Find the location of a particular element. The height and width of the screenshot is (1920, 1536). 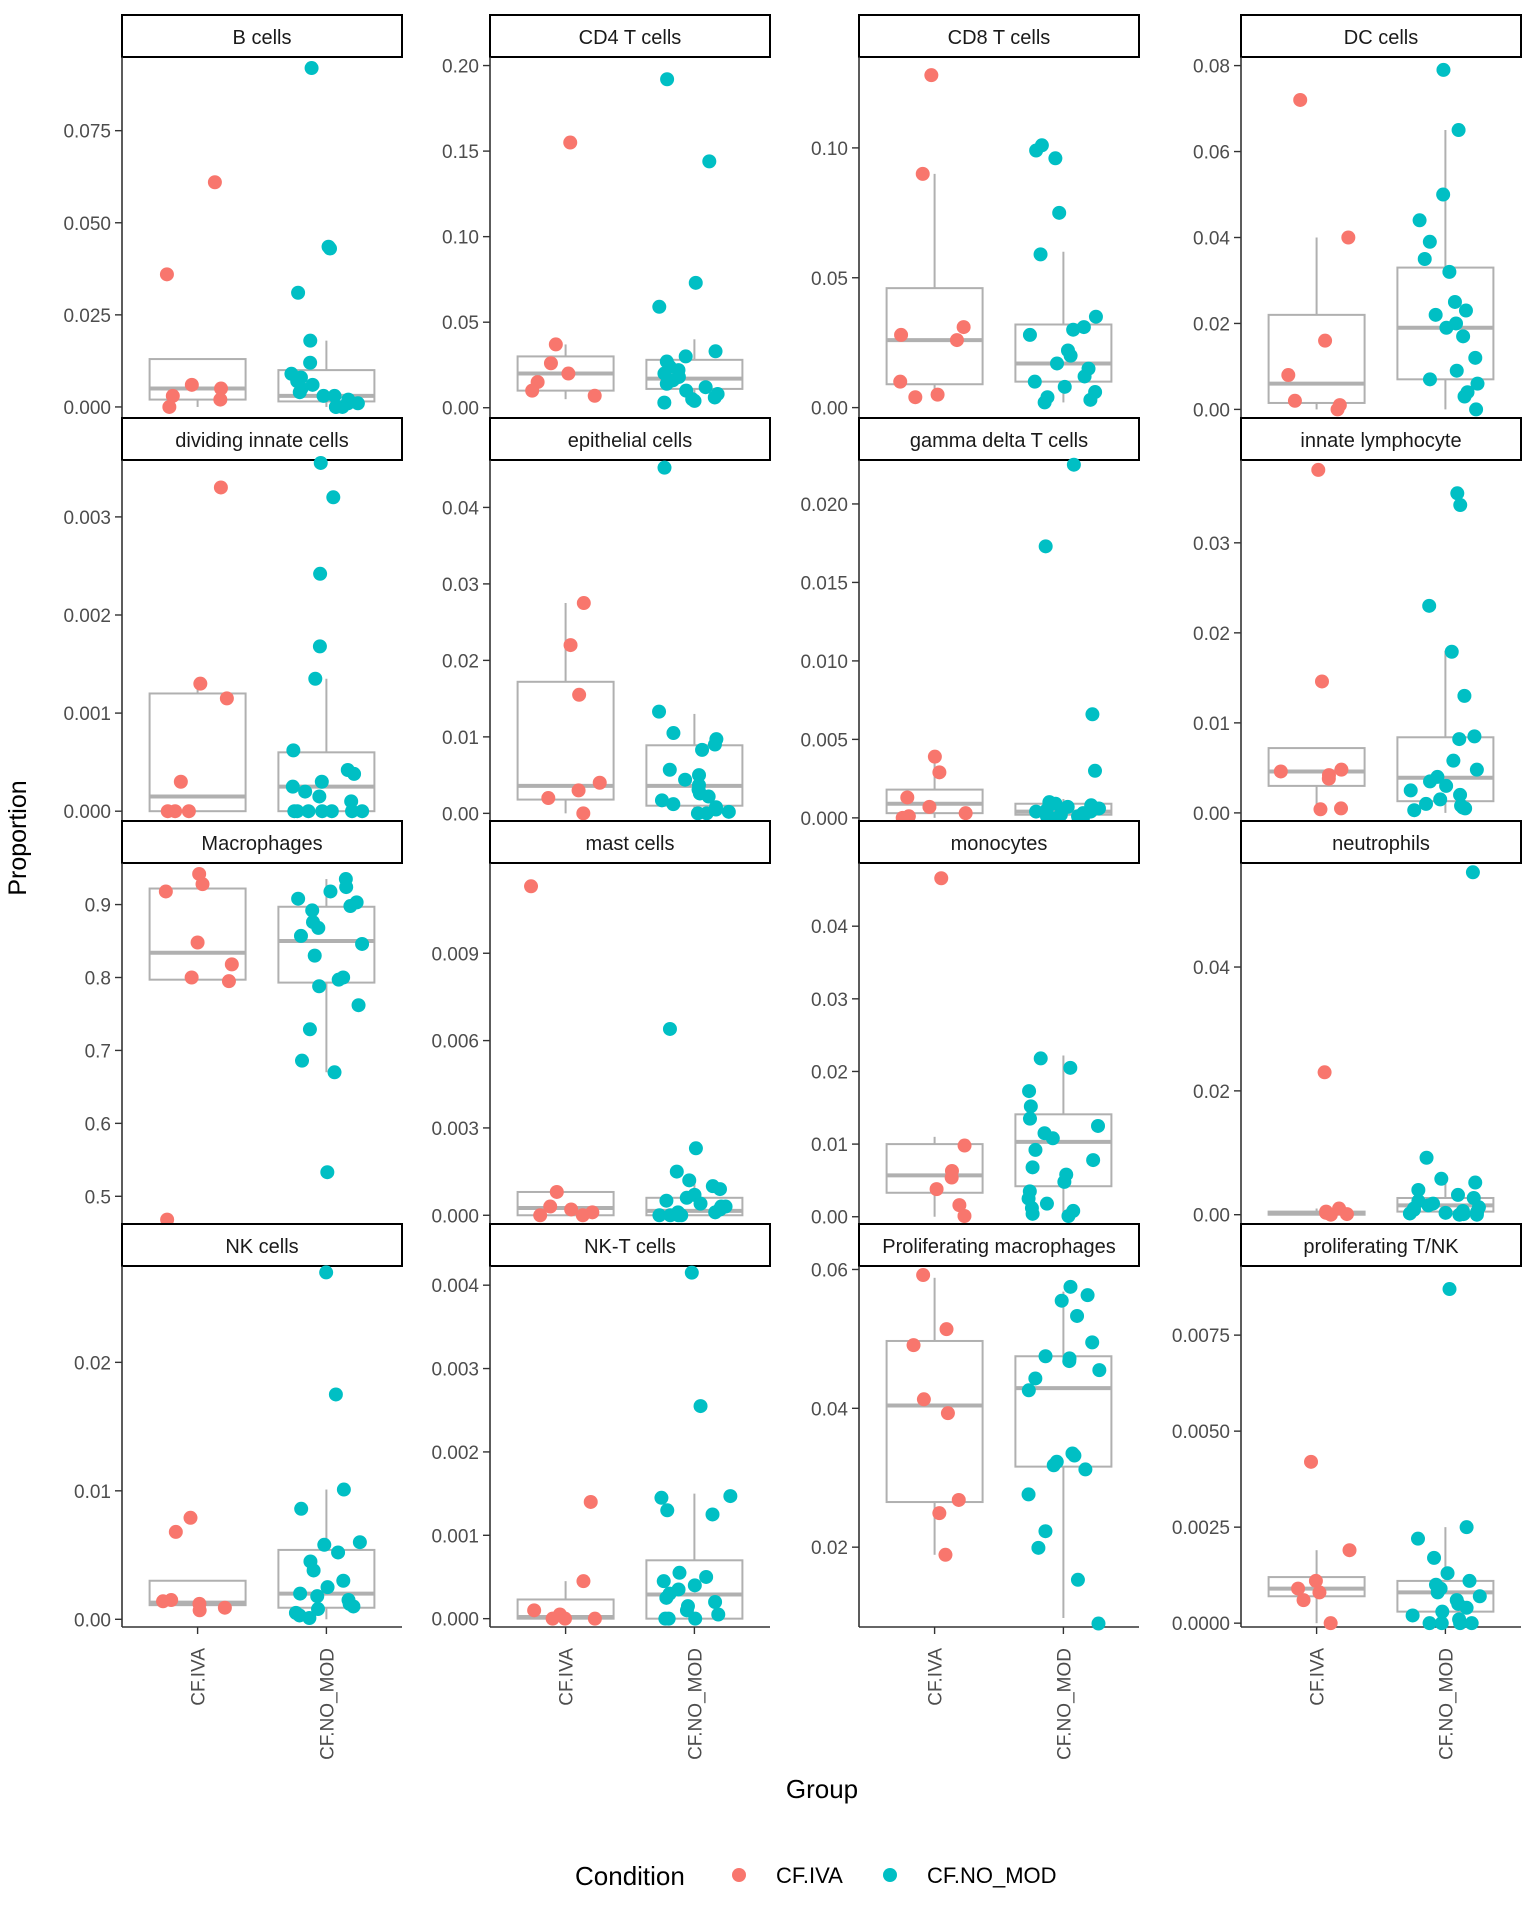

y-tick-label-macrophages: 0.8 is located at coordinates (98, 978).